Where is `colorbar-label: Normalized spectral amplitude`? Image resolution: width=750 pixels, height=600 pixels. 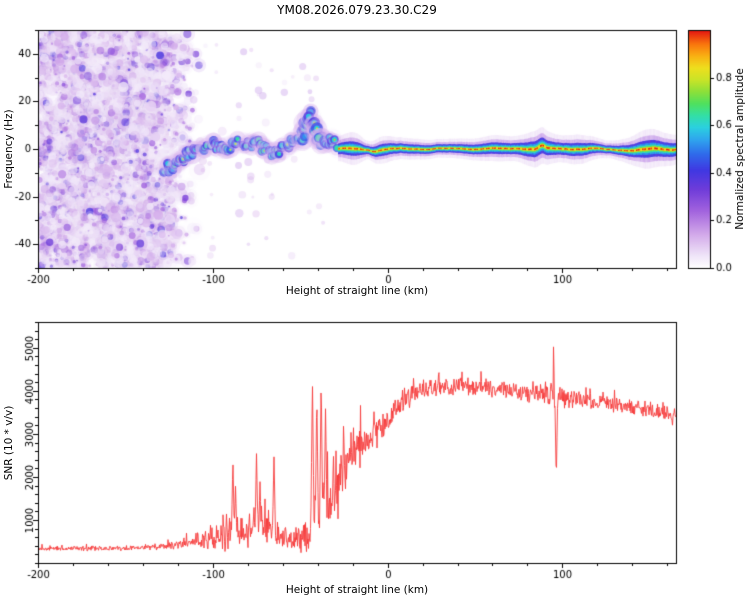
colorbar-label: Normalized spectral amplitude is located at coordinates (740, 149).